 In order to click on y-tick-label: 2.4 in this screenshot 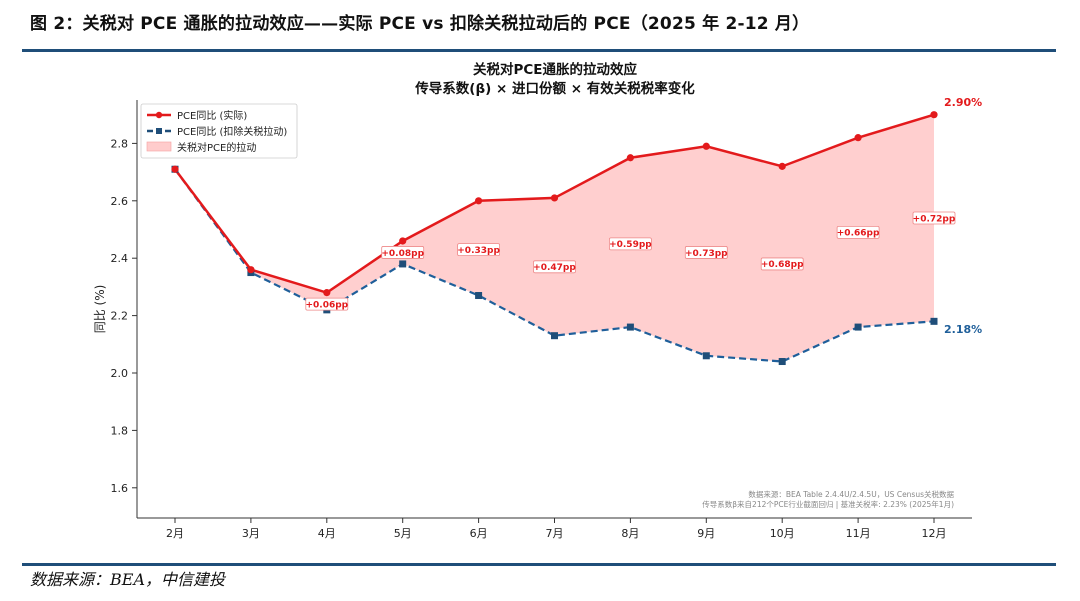, I will do `click(120, 258)`.